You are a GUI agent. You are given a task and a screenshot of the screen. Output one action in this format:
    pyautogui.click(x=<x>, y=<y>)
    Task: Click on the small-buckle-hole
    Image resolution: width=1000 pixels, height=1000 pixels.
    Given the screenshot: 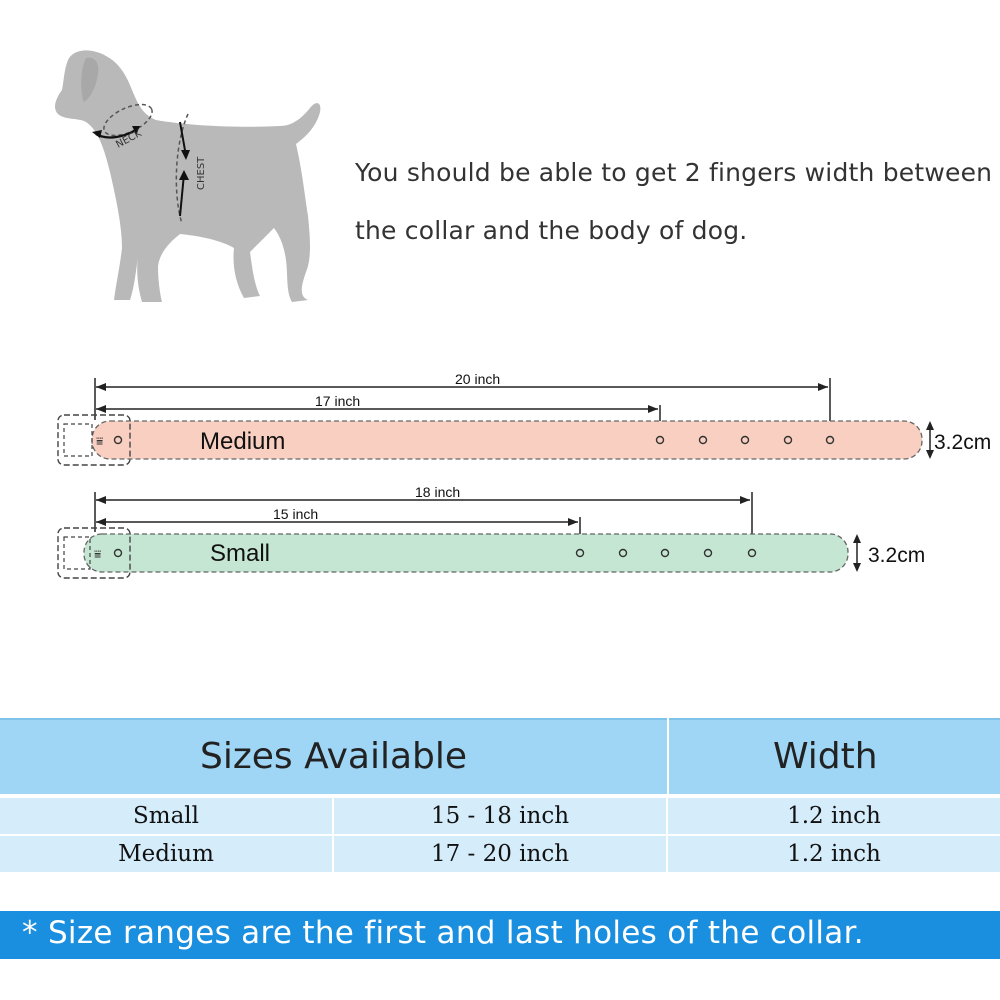 What is the action you would take?
    pyautogui.click(x=118, y=553)
    